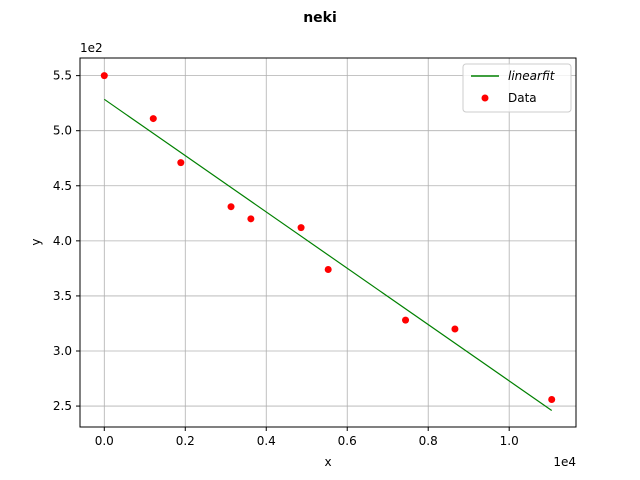 This screenshot has width=640, height=480. I want to click on y-tick-label: 2.5, so click(62, 406).